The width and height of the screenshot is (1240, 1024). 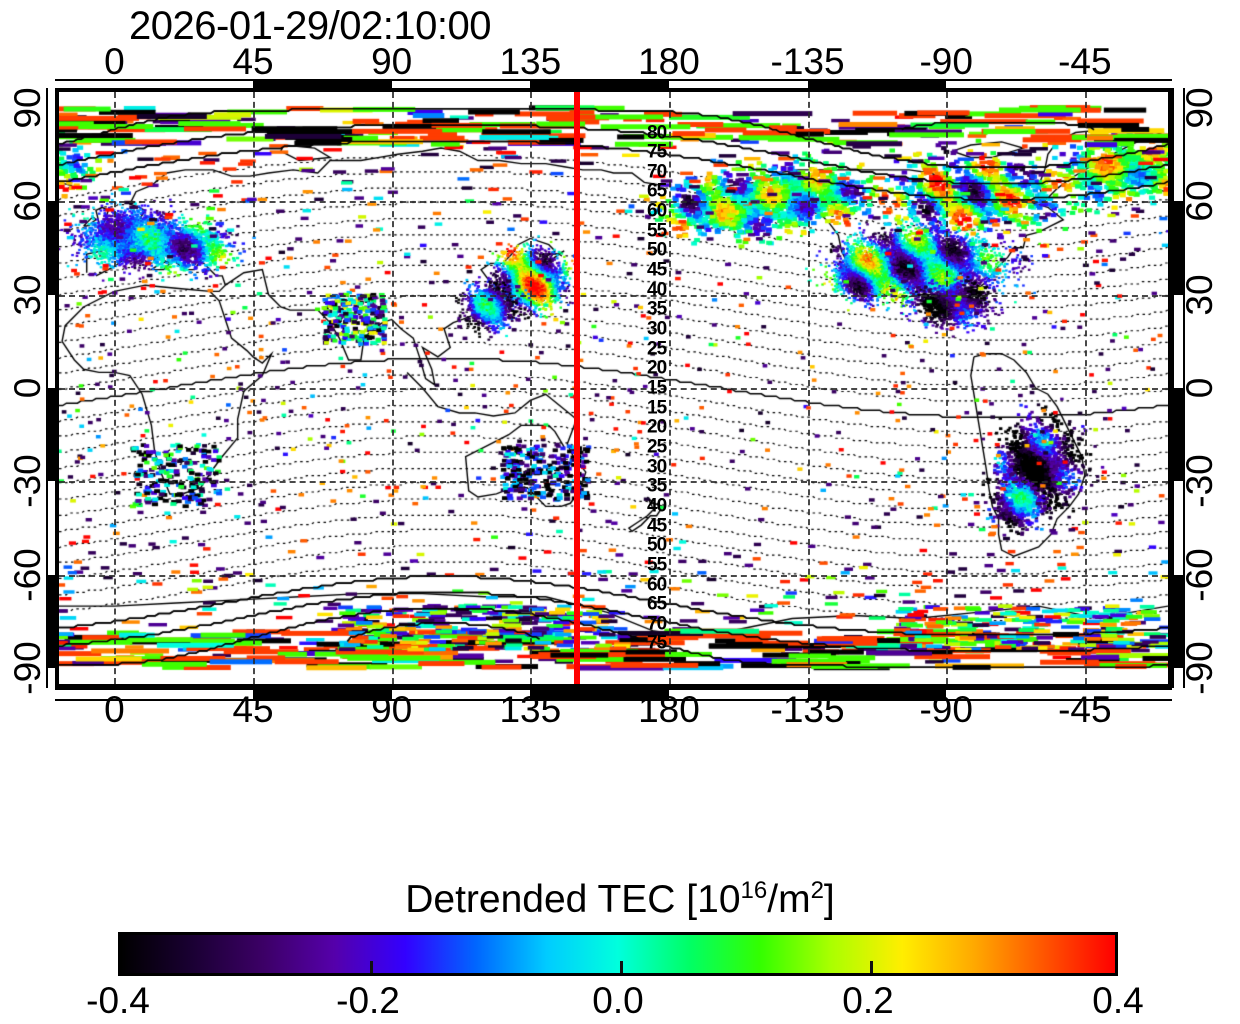 What do you see at coordinates (868, 1000) in the screenshot?
I see `colorbar-tick-label: 0.2` at bounding box center [868, 1000].